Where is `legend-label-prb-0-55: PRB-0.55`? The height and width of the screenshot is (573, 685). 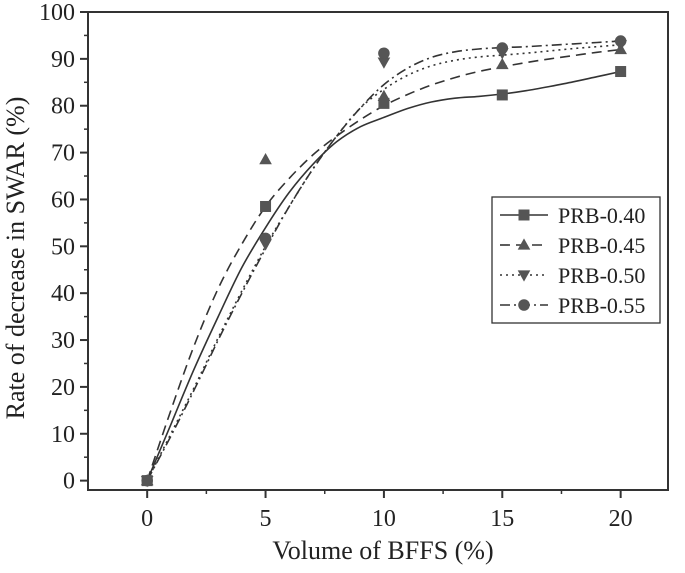
legend-label-prb-0-55: PRB-0.55 is located at coordinates (601, 305).